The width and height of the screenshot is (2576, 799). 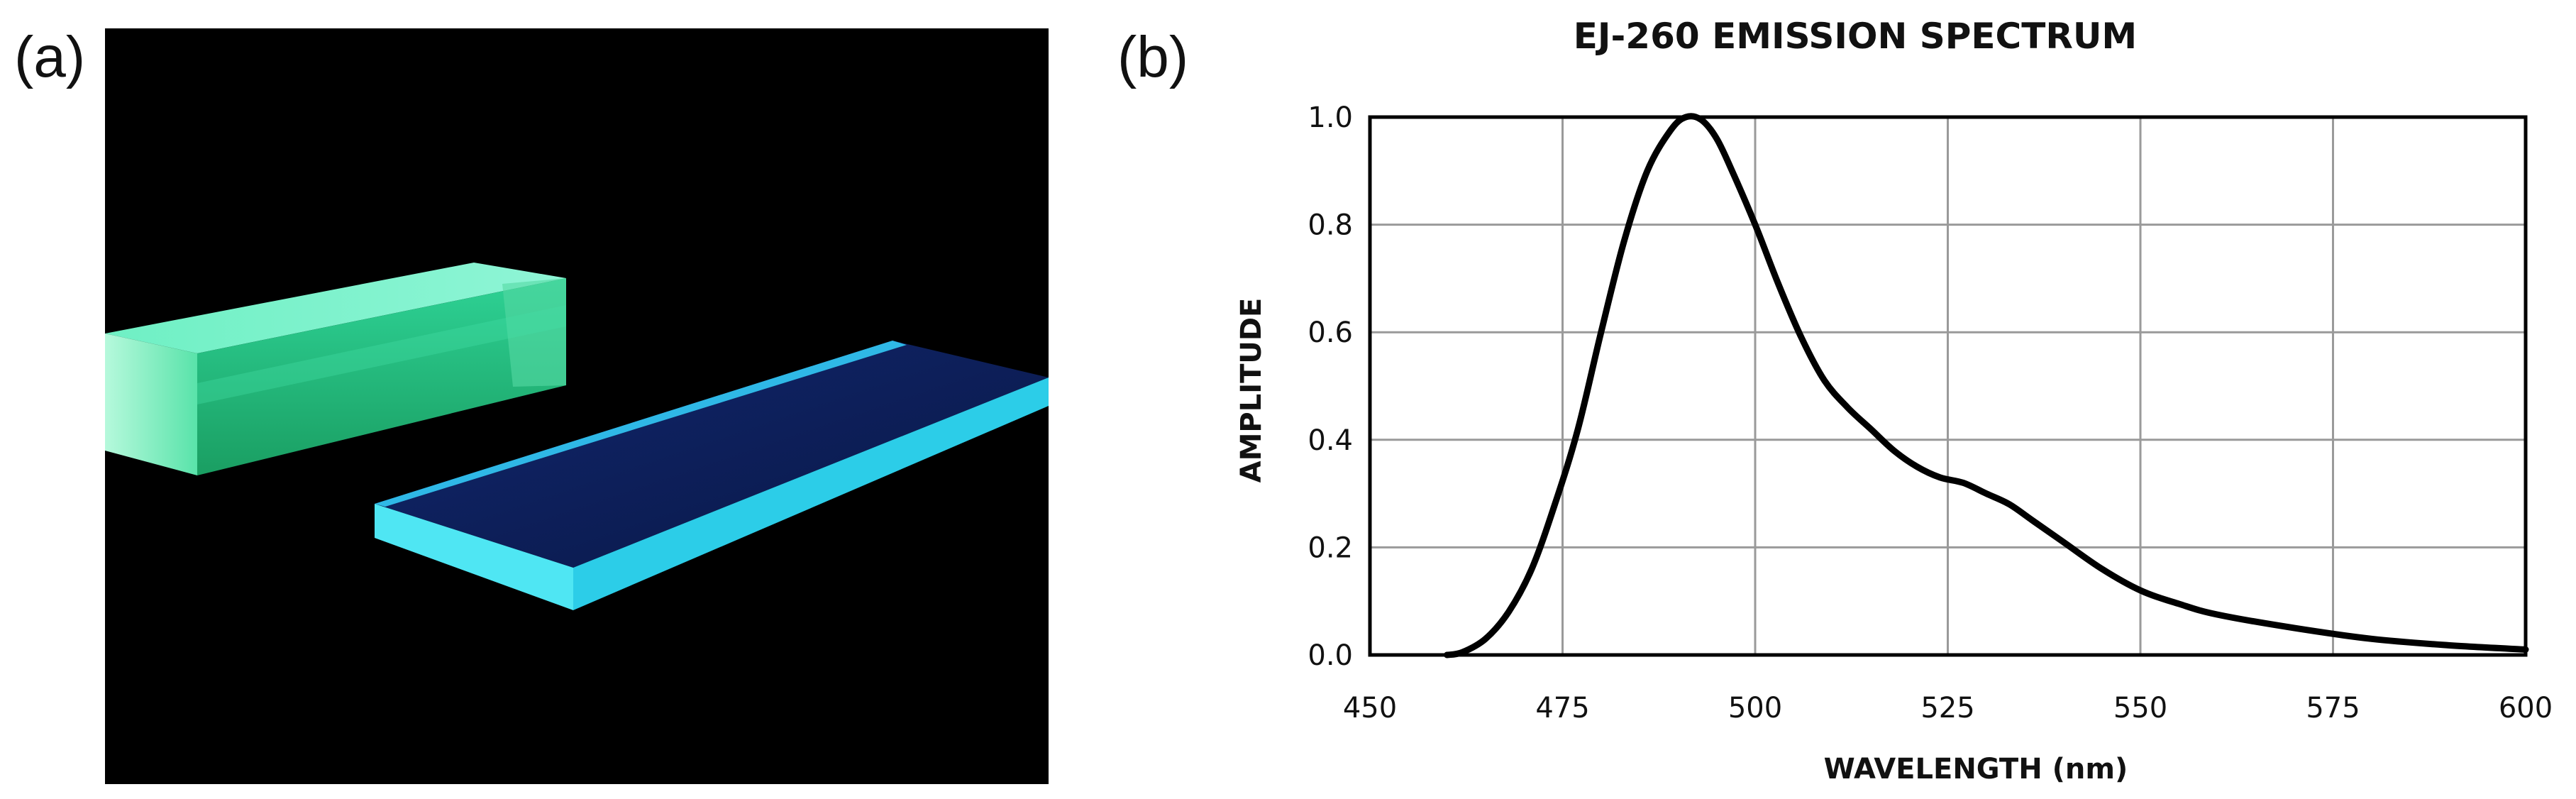 What do you see at coordinates (1251, 390) in the screenshot?
I see `y-axis-title: AMPLITUDE` at bounding box center [1251, 390].